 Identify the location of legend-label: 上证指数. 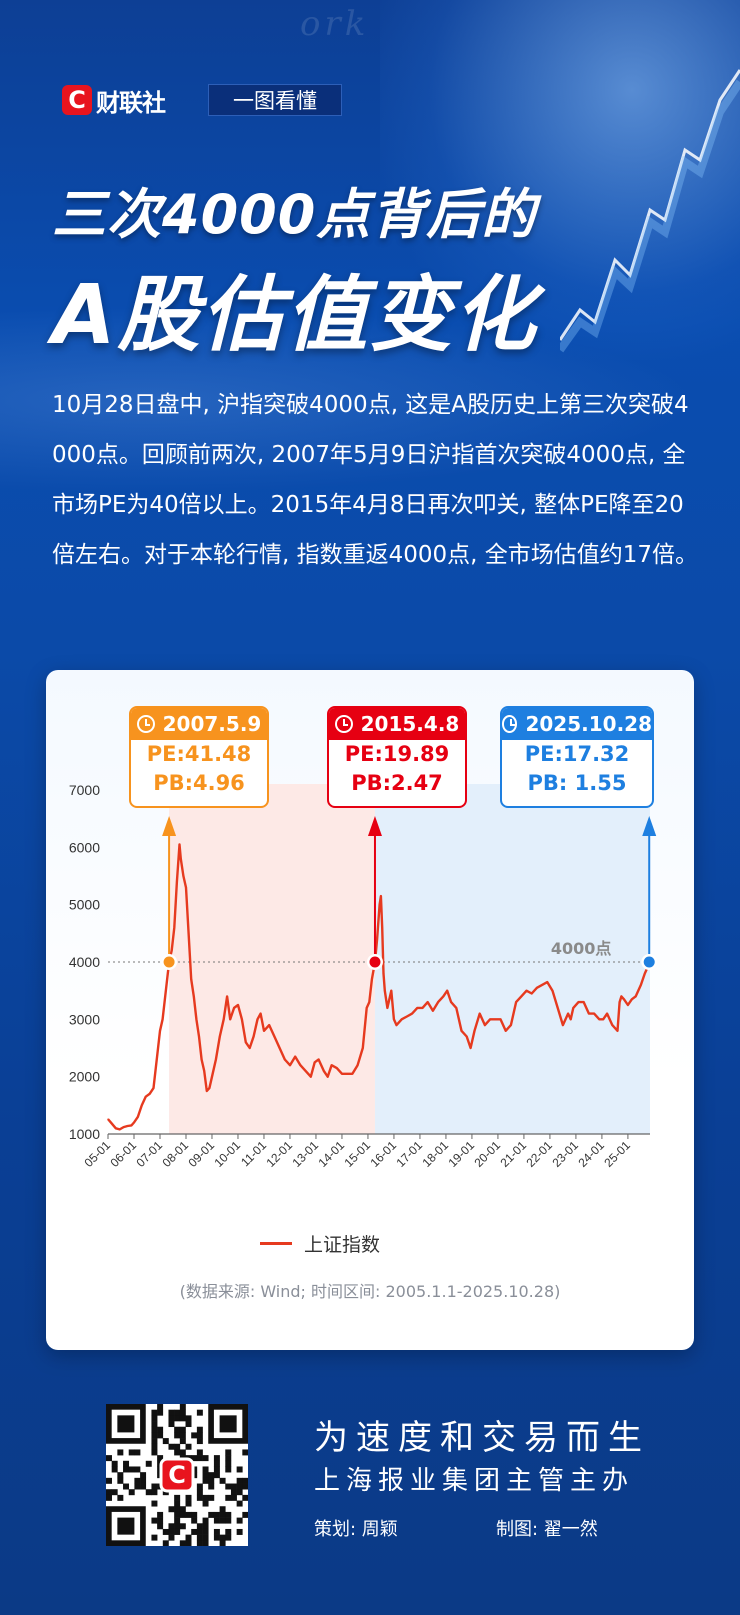
(342, 1245).